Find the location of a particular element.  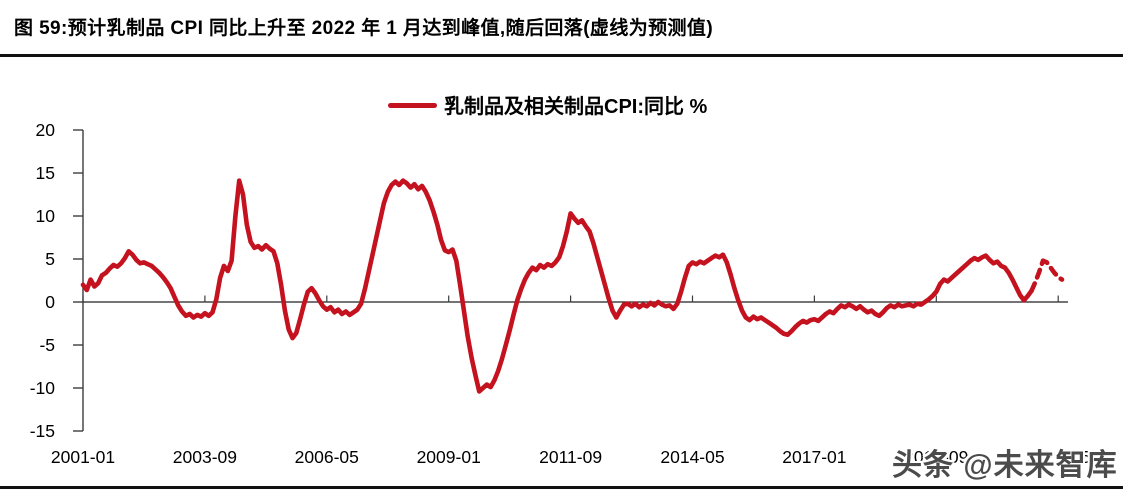

x-axis-tick-label: 2003-09 is located at coordinates (205, 457).